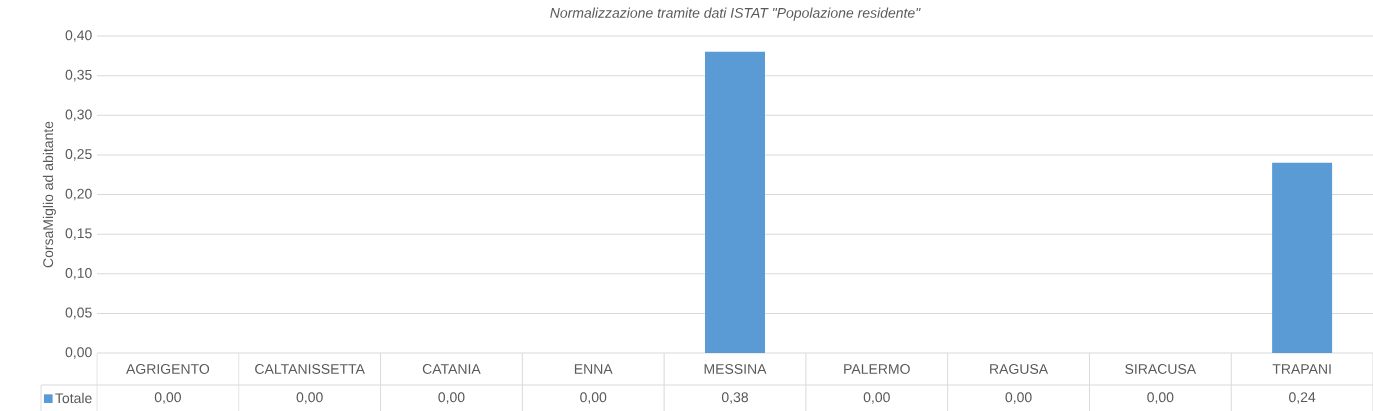  Describe the element at coordinates (78, 313) in the screenshot. I see `y-tick-label: 0,05` at that location.